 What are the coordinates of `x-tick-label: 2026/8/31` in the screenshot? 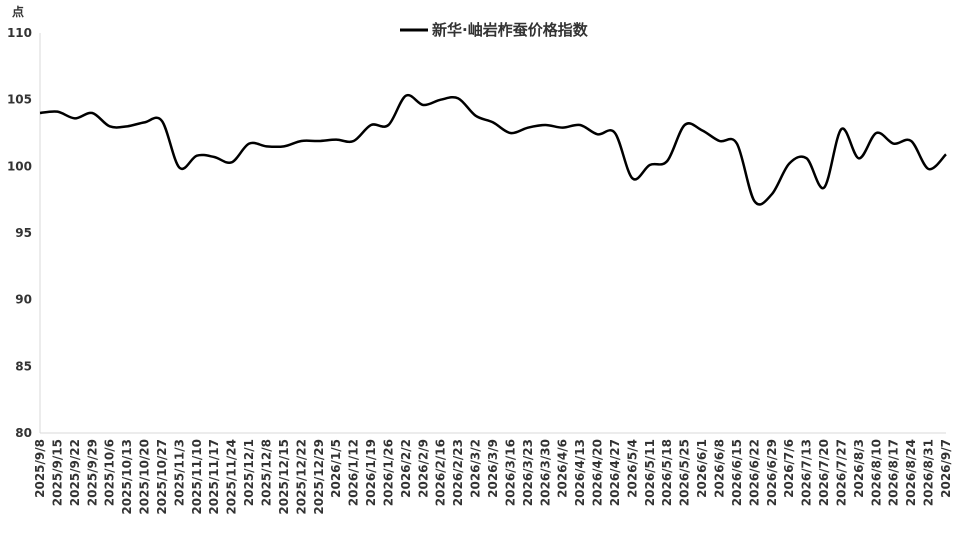 It's located at (929, 472).